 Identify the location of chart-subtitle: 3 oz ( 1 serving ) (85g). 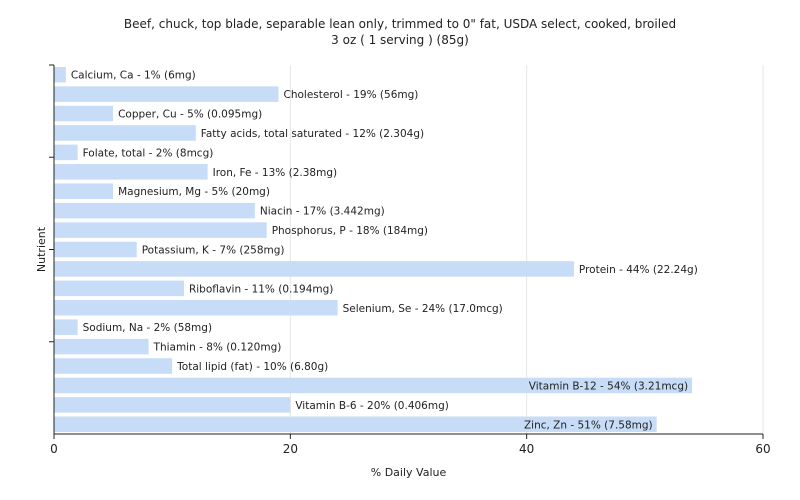
(400, 40).